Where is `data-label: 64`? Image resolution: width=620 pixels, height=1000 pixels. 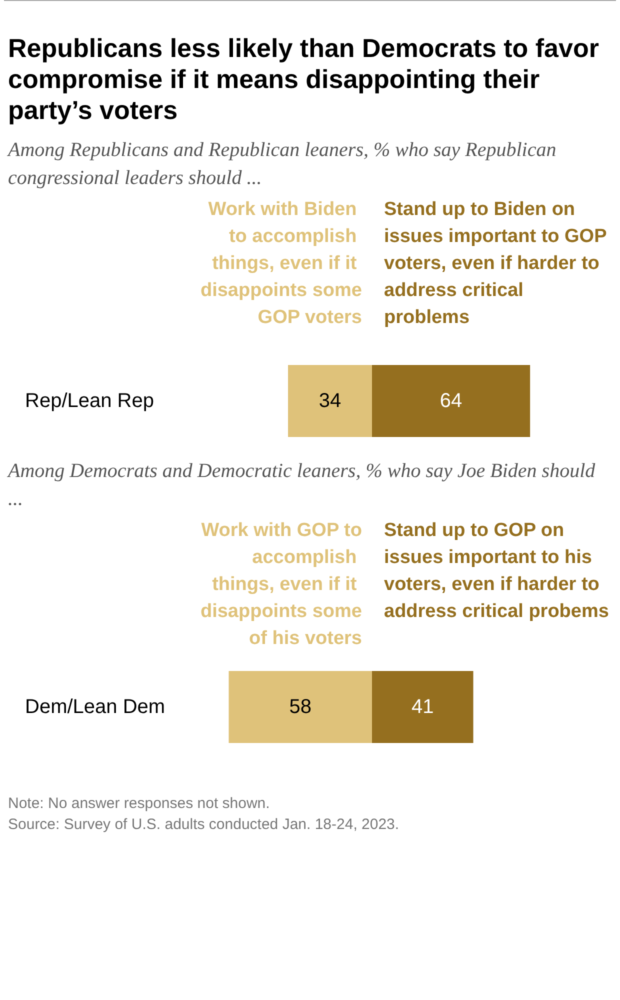
data-label: 64 is located at coordinates (451, 401).